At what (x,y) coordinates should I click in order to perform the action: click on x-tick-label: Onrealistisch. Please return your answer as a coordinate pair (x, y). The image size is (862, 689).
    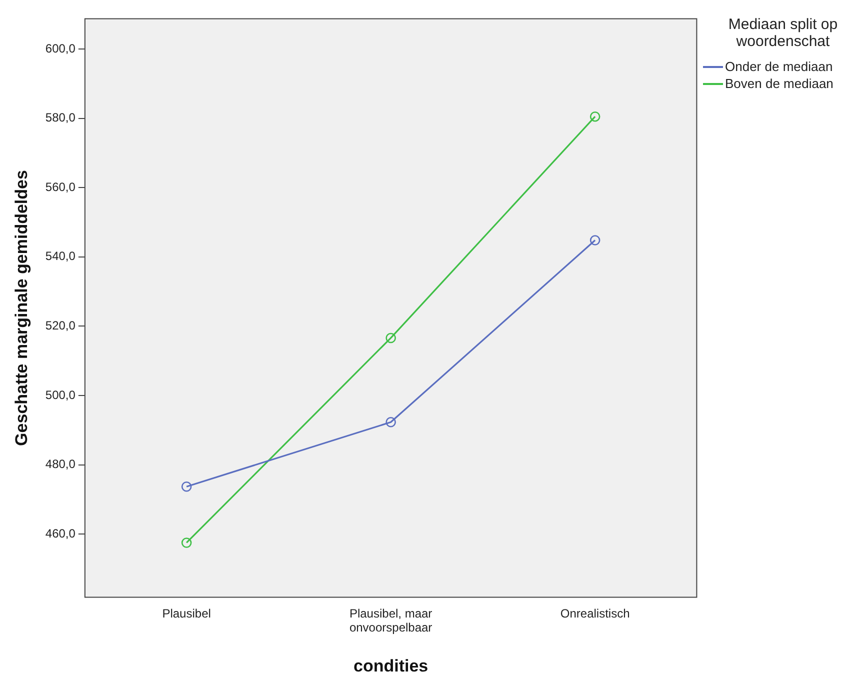
    Looking at the image, I should click on (595, 613).